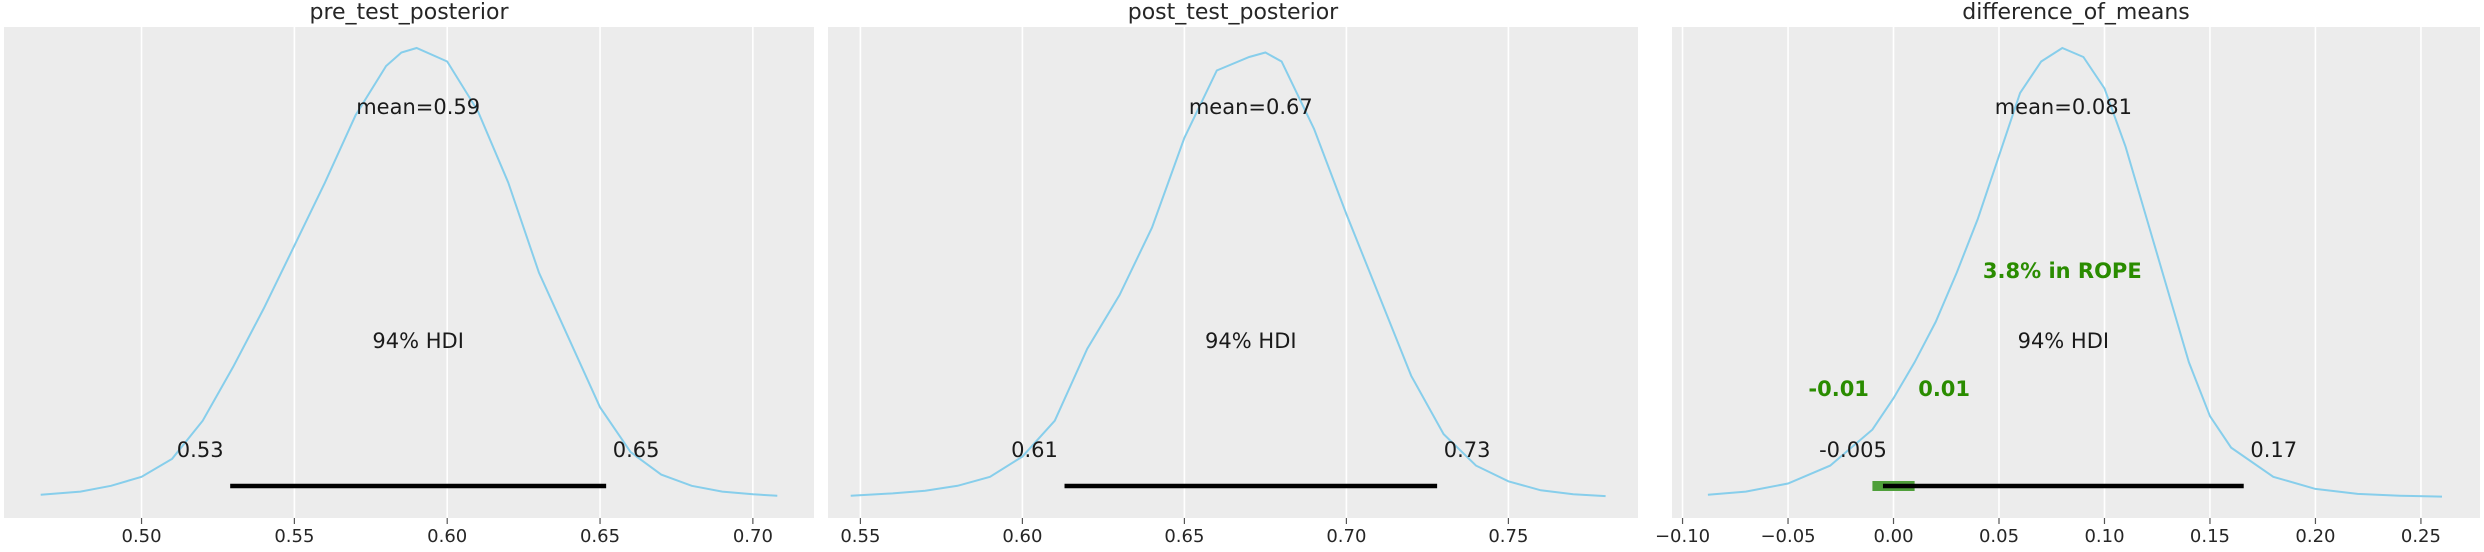 Image resolution: width=2484 pixels, height=552 pixels. What do you see at coordinates (142, 536) in the screenshot?
I see `x-tick-label: 0.50` at bounding box center [142, 536].